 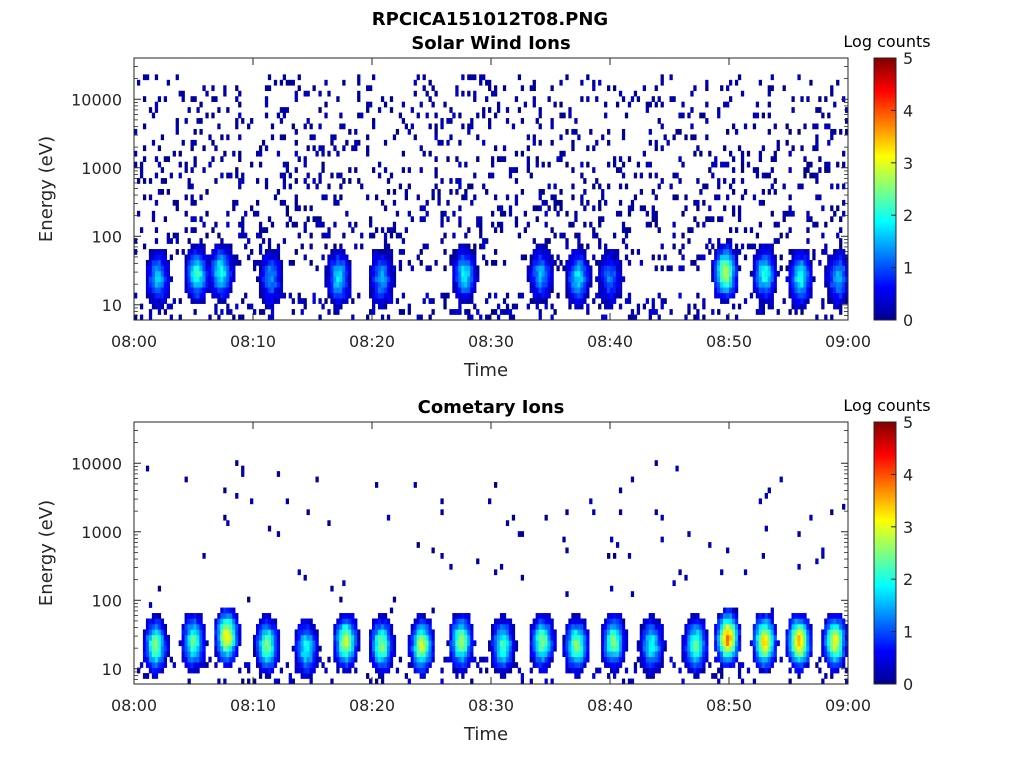 What do you see at coordinates (485, 370) in the screenshot?
I see `x-axis-label: Time` at bounding box center [485, 370].